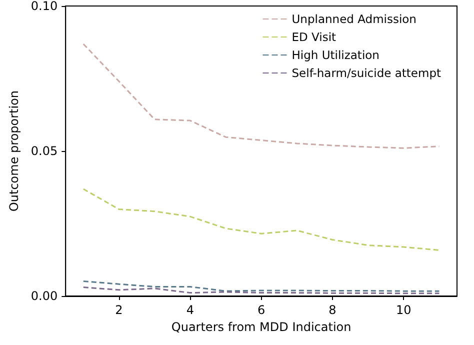  I want to click on legend-label: ED Visit, so click(314, 37).